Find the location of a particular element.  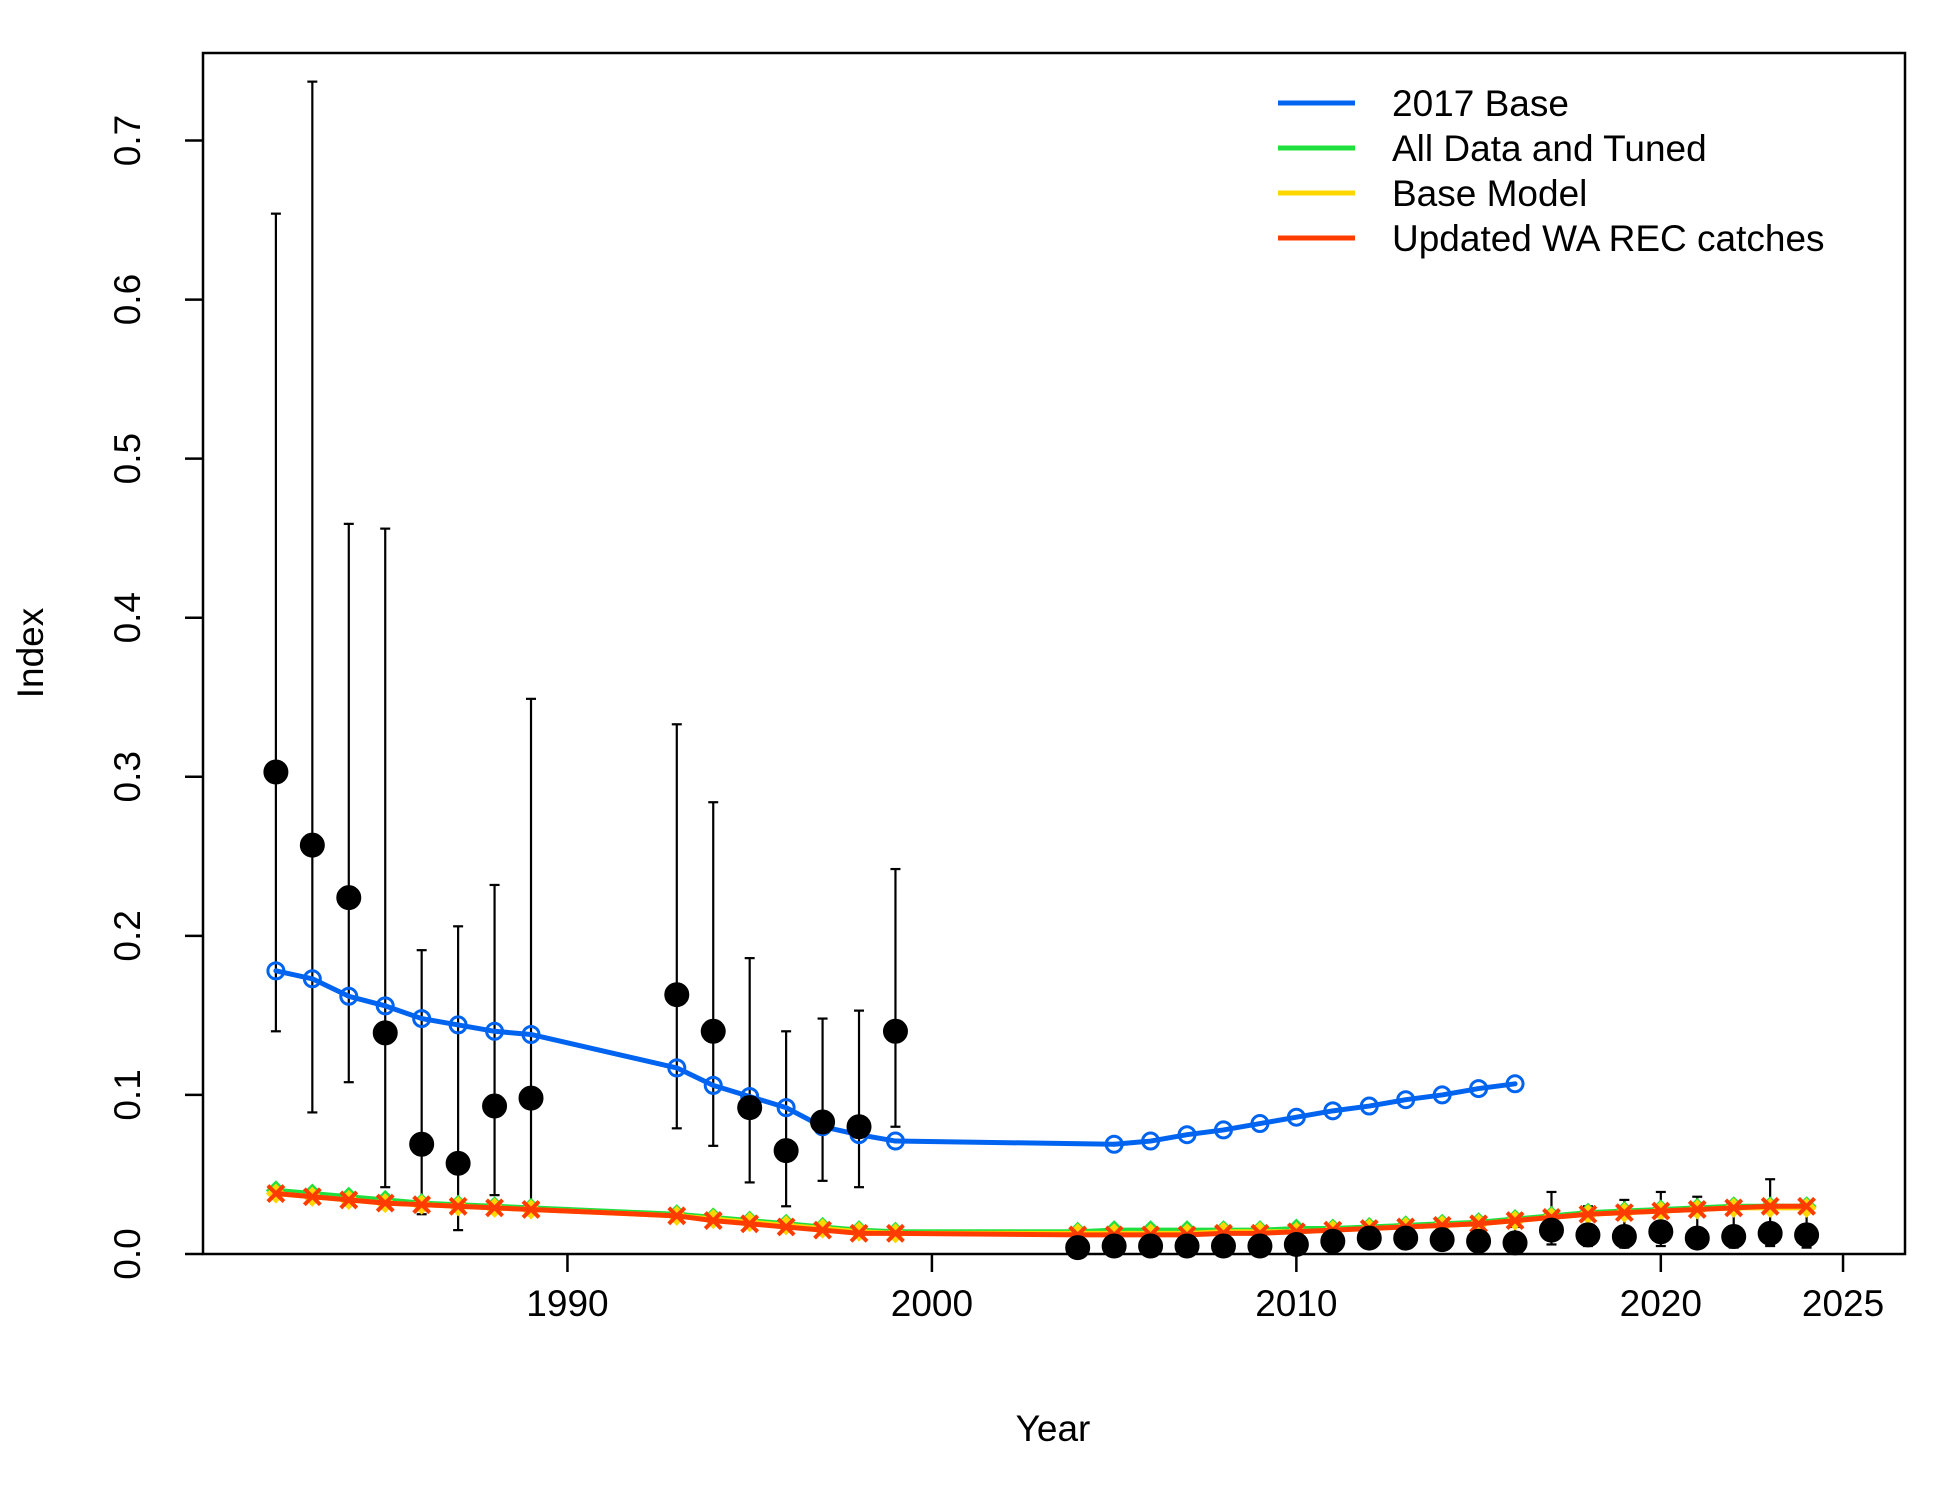

y-axis-label: Index is located at coordinates (30, 652).